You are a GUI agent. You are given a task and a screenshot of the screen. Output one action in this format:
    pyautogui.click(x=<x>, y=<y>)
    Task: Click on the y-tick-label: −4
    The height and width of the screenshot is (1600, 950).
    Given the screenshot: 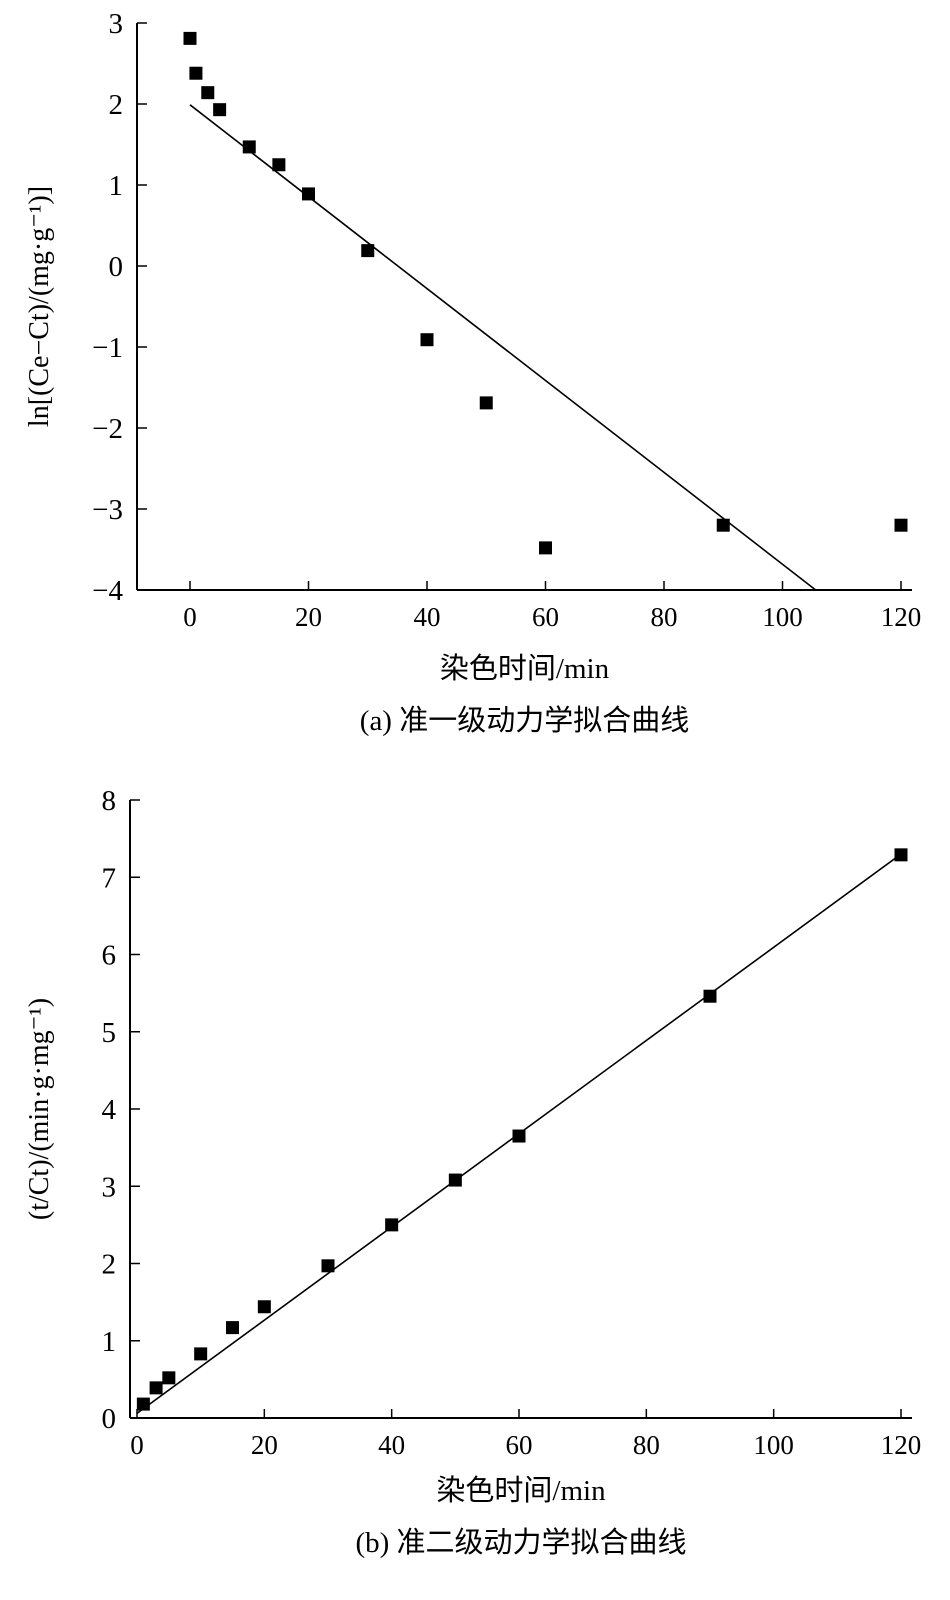 What is the action you would take?
    pyautogui.click(x=107, y=591)
    